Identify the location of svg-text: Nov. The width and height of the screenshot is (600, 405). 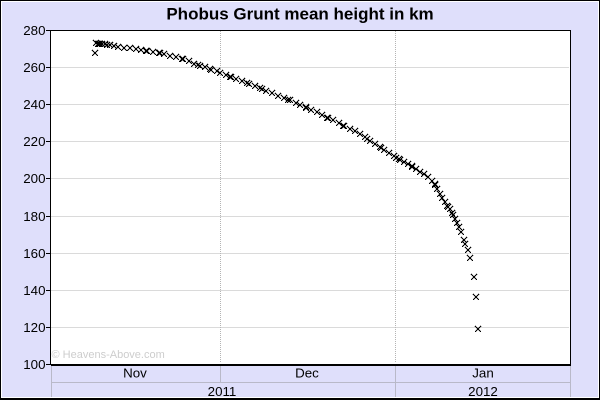
(135, 373).